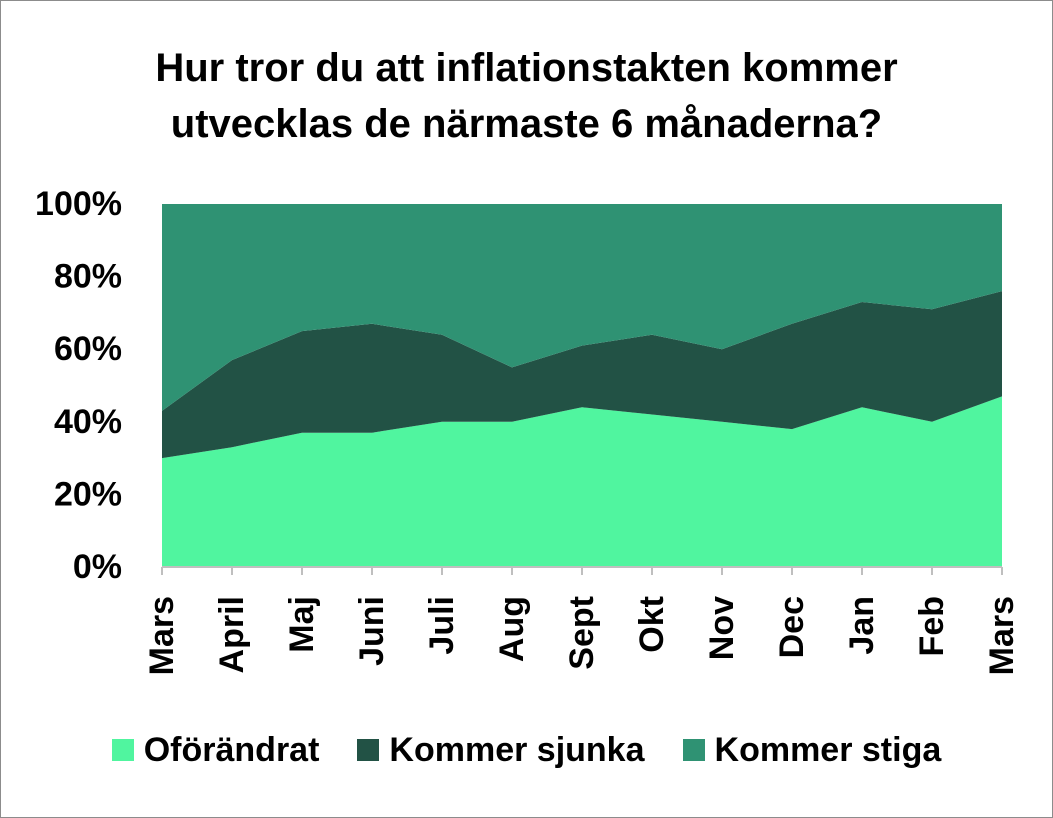 This screenshot has height=818, width=1053. I want to click on x-tick-label: Dec, so click(792, 627).